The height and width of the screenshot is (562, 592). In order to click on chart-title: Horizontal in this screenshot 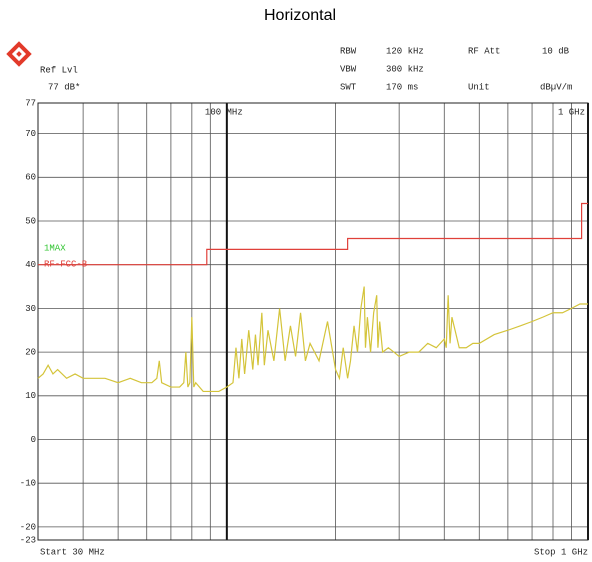, I will do `click(300, 15)`.